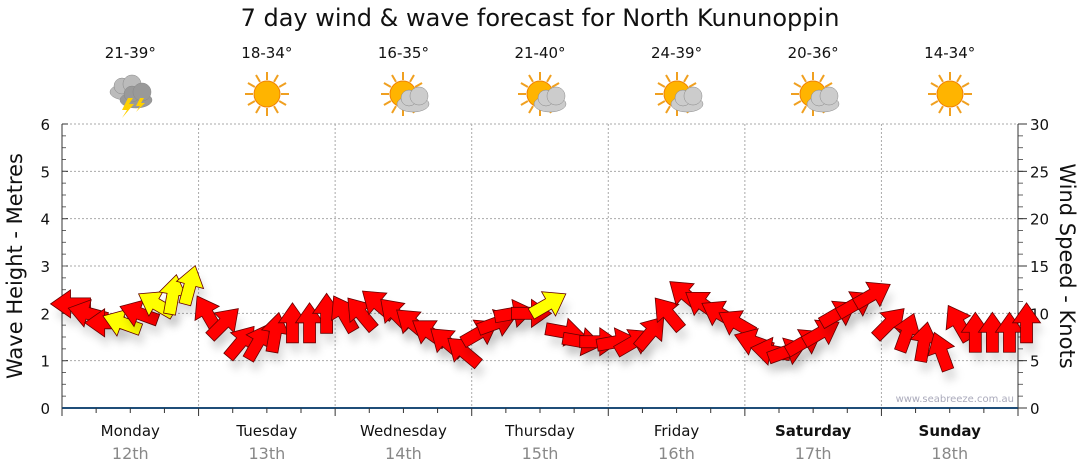 This screenshot has width=1080, height=475. Describe the element at coordinates (539, 431) in the screenshot. I see `day-name-label: Thursday` at that location.